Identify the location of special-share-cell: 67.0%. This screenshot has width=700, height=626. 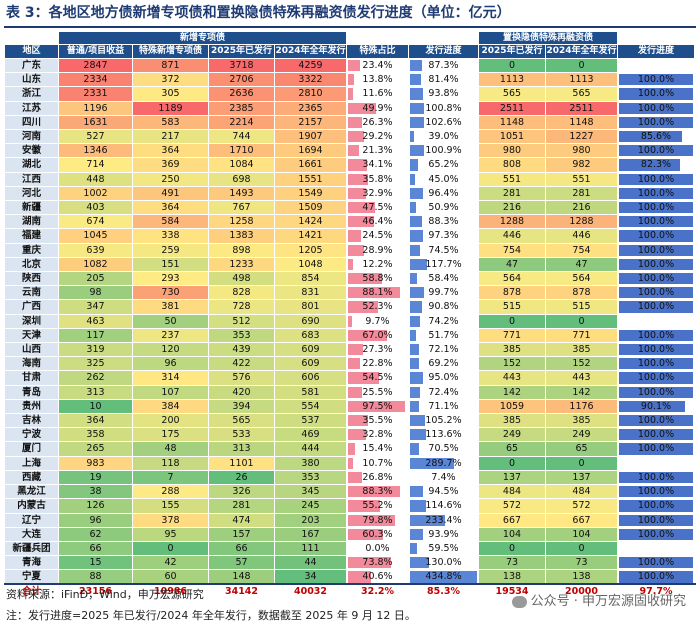
(377, 335).